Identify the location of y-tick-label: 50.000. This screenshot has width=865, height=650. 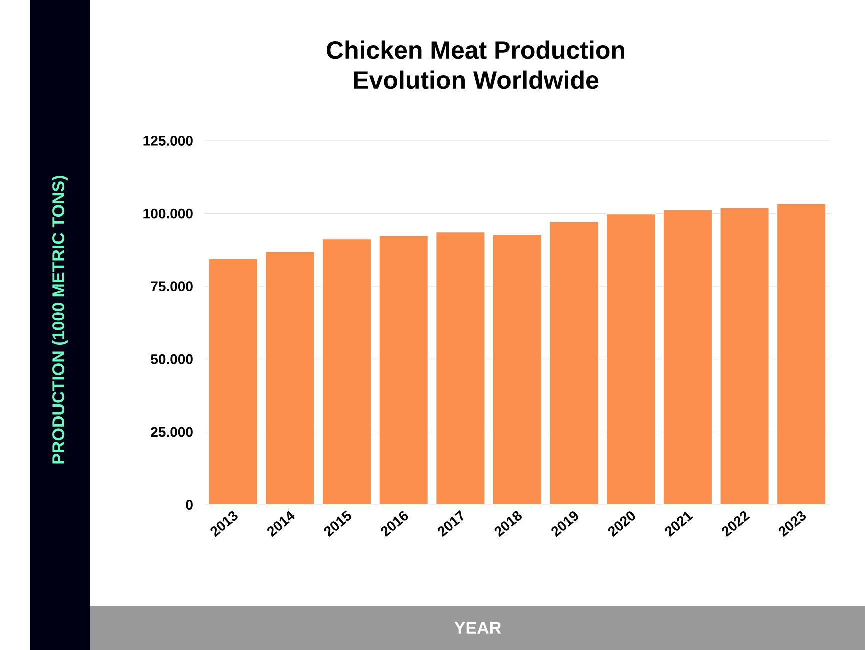
(172, 359).